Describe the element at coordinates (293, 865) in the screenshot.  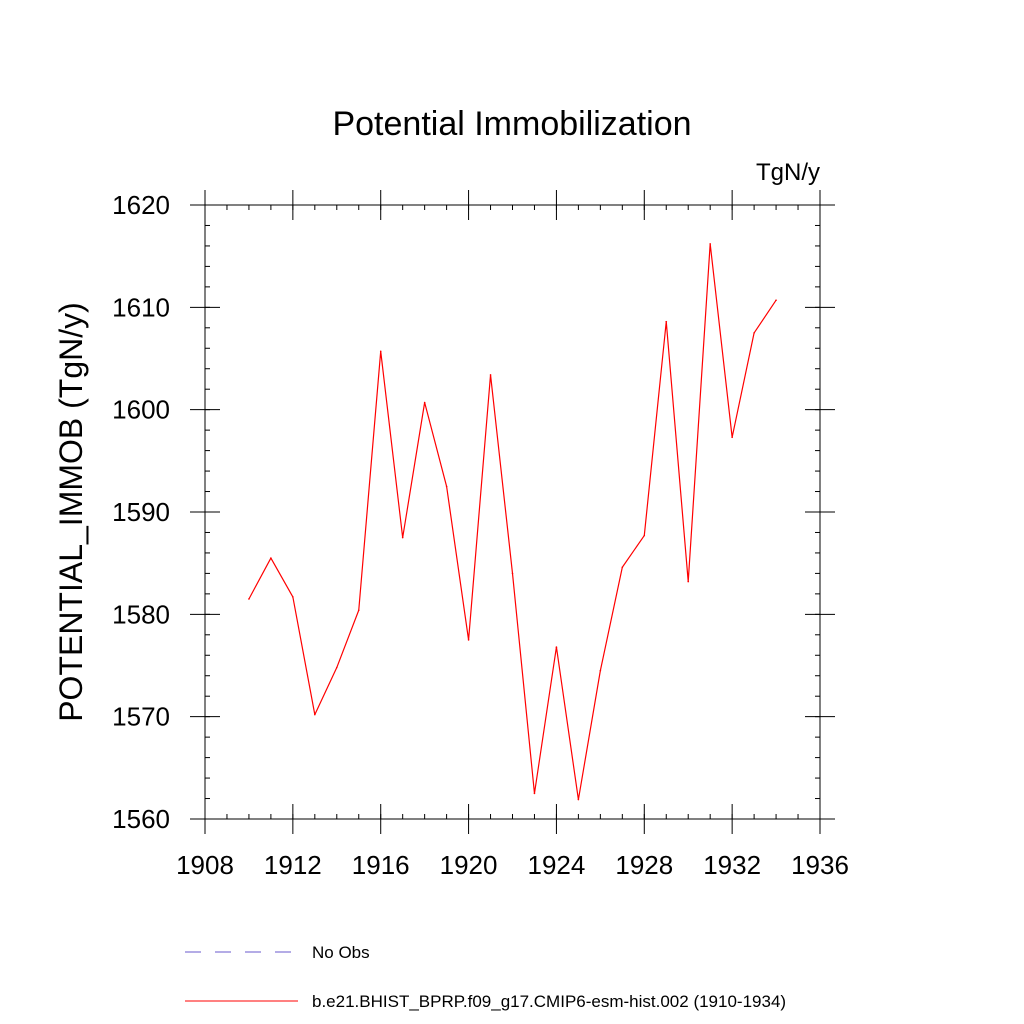
I see `x-tick-label: 1912` at that location.